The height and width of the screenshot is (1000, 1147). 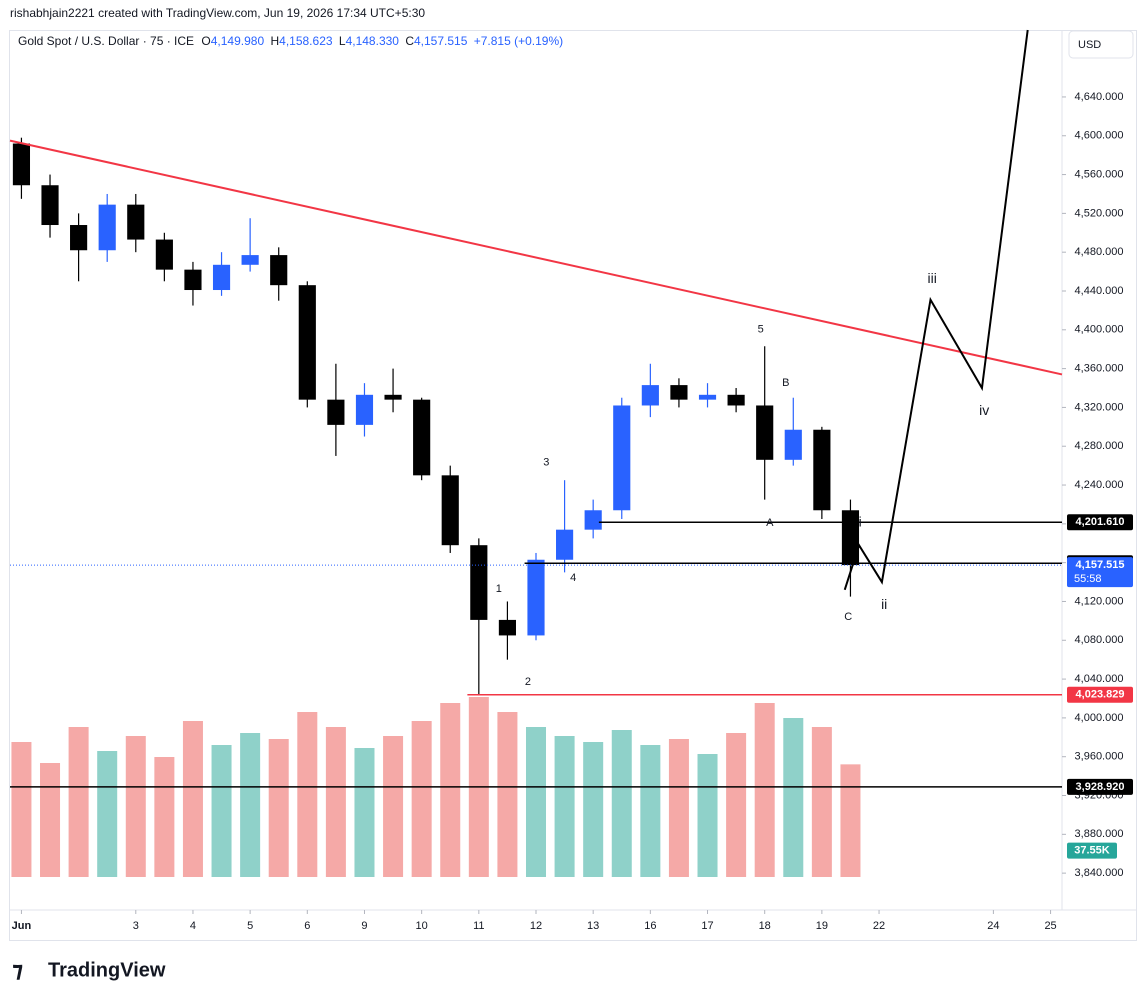 I want to click on wave-label: ii, so click(x=884, y=604).